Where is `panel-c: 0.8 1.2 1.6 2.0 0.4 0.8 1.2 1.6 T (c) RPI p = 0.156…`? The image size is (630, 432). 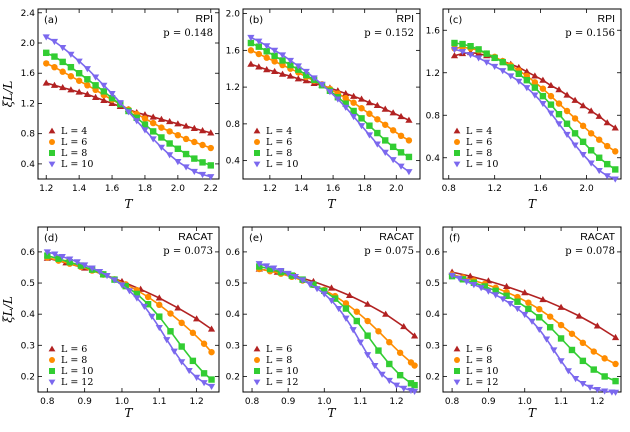
panel-c: 0.8 1.2 1.6 2.0 0.4 0.8 1.2 1.6 T (c) RPI p = 0.156… is located at coordinates (524, 109).